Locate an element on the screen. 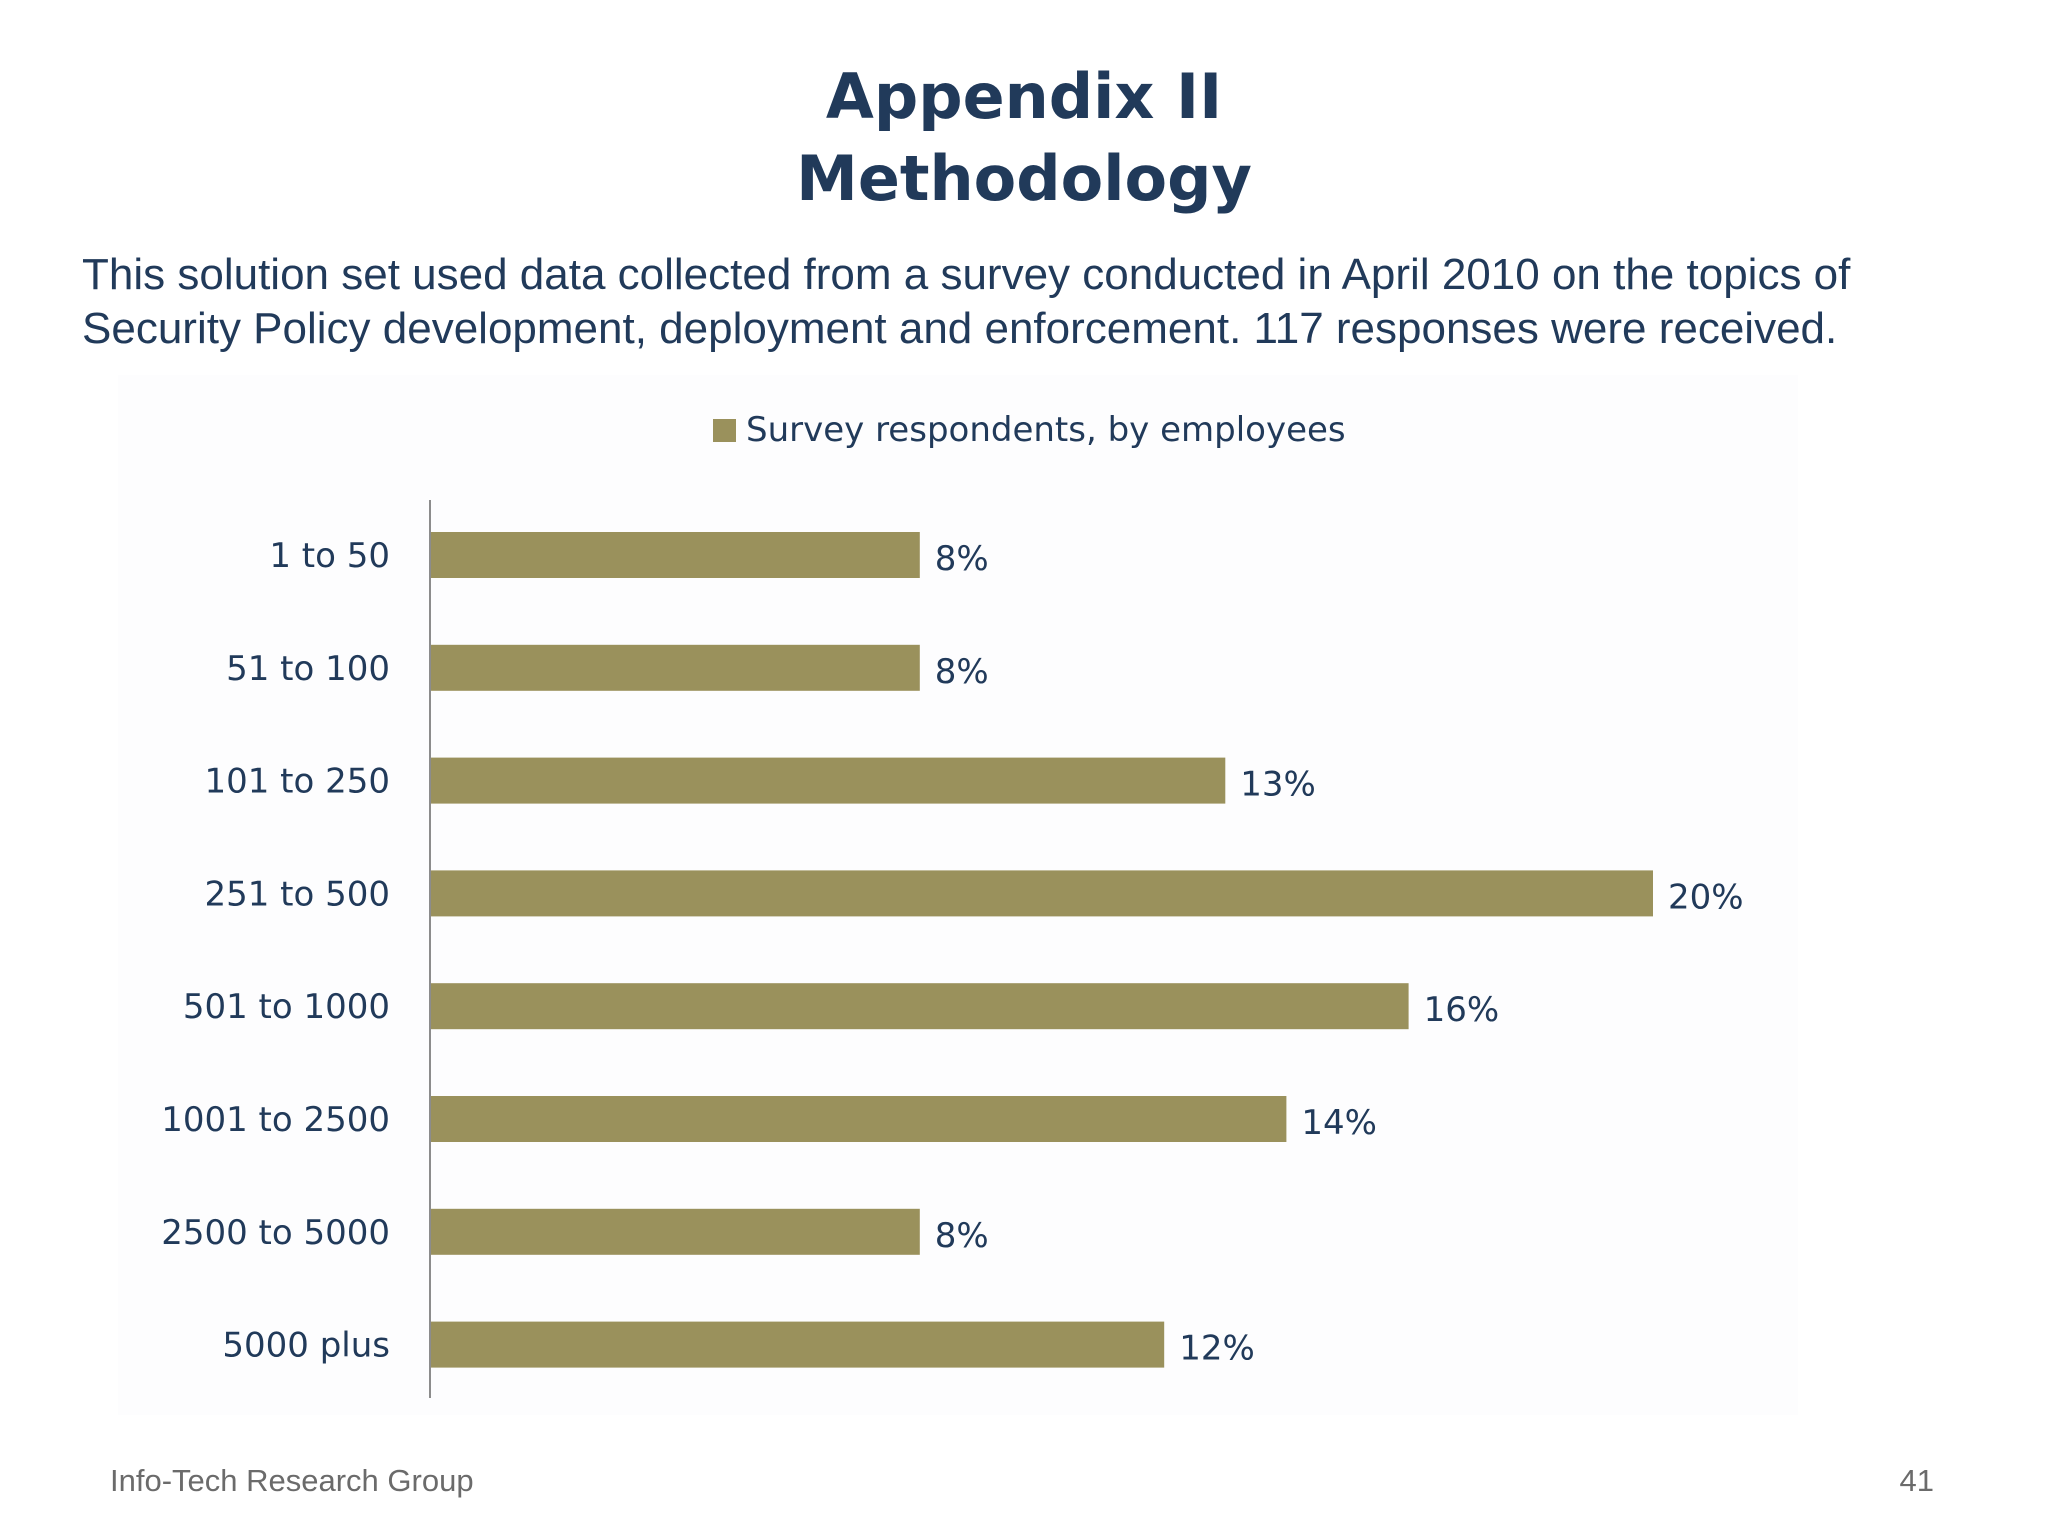 The image size is (2048, 1536). data-label: 12% is located at coordinates (1217, 1349).